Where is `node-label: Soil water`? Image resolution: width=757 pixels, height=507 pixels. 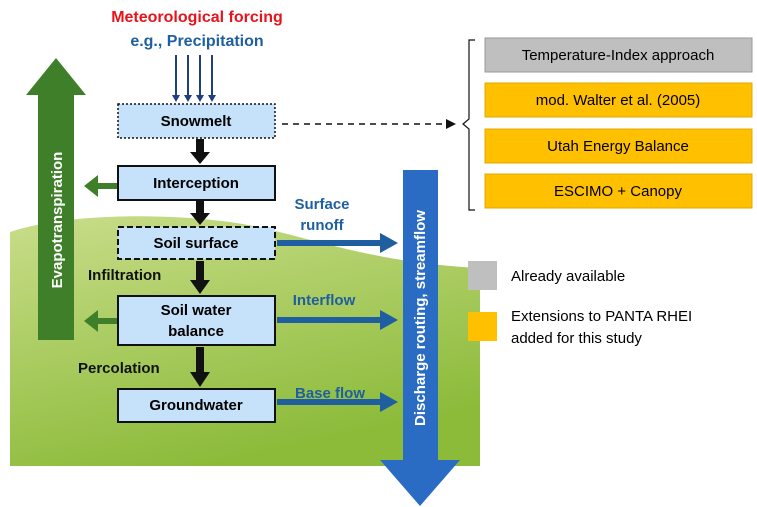 node-label: Soil water is located at coordinates (196, 310).